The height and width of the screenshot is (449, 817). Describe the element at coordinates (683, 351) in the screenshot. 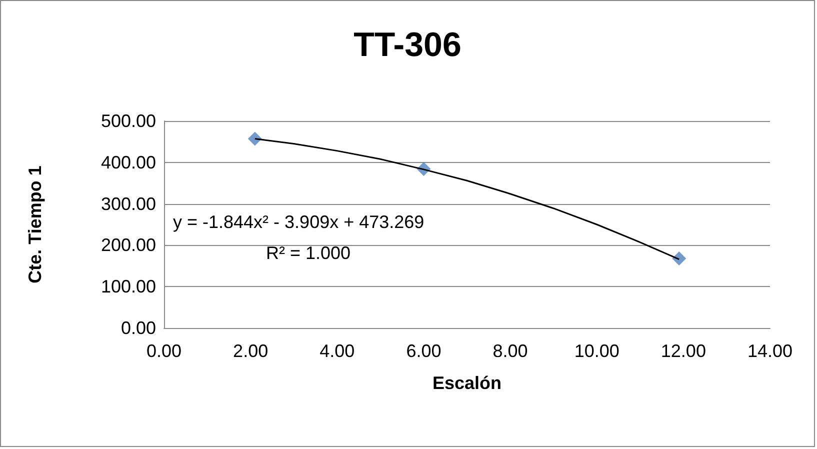

I see `x-tick-label: 12.00` at that location.